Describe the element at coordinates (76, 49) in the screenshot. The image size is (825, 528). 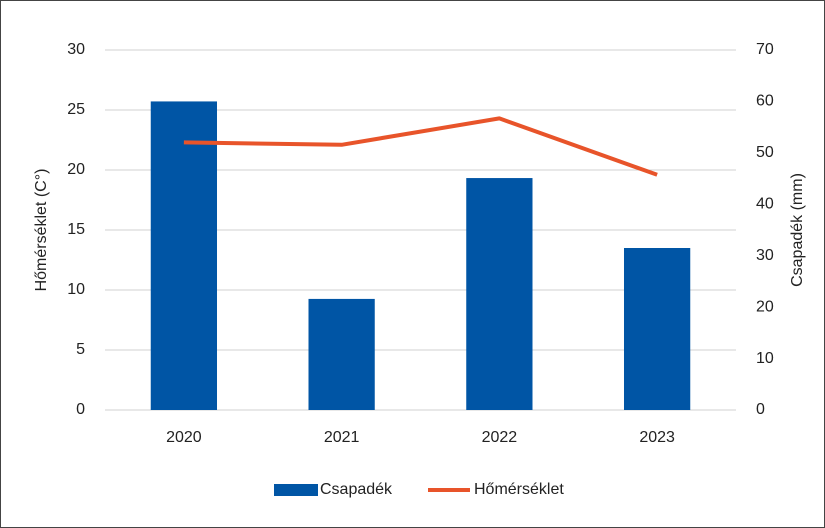
I see `y-tick-label: 30` at that location.